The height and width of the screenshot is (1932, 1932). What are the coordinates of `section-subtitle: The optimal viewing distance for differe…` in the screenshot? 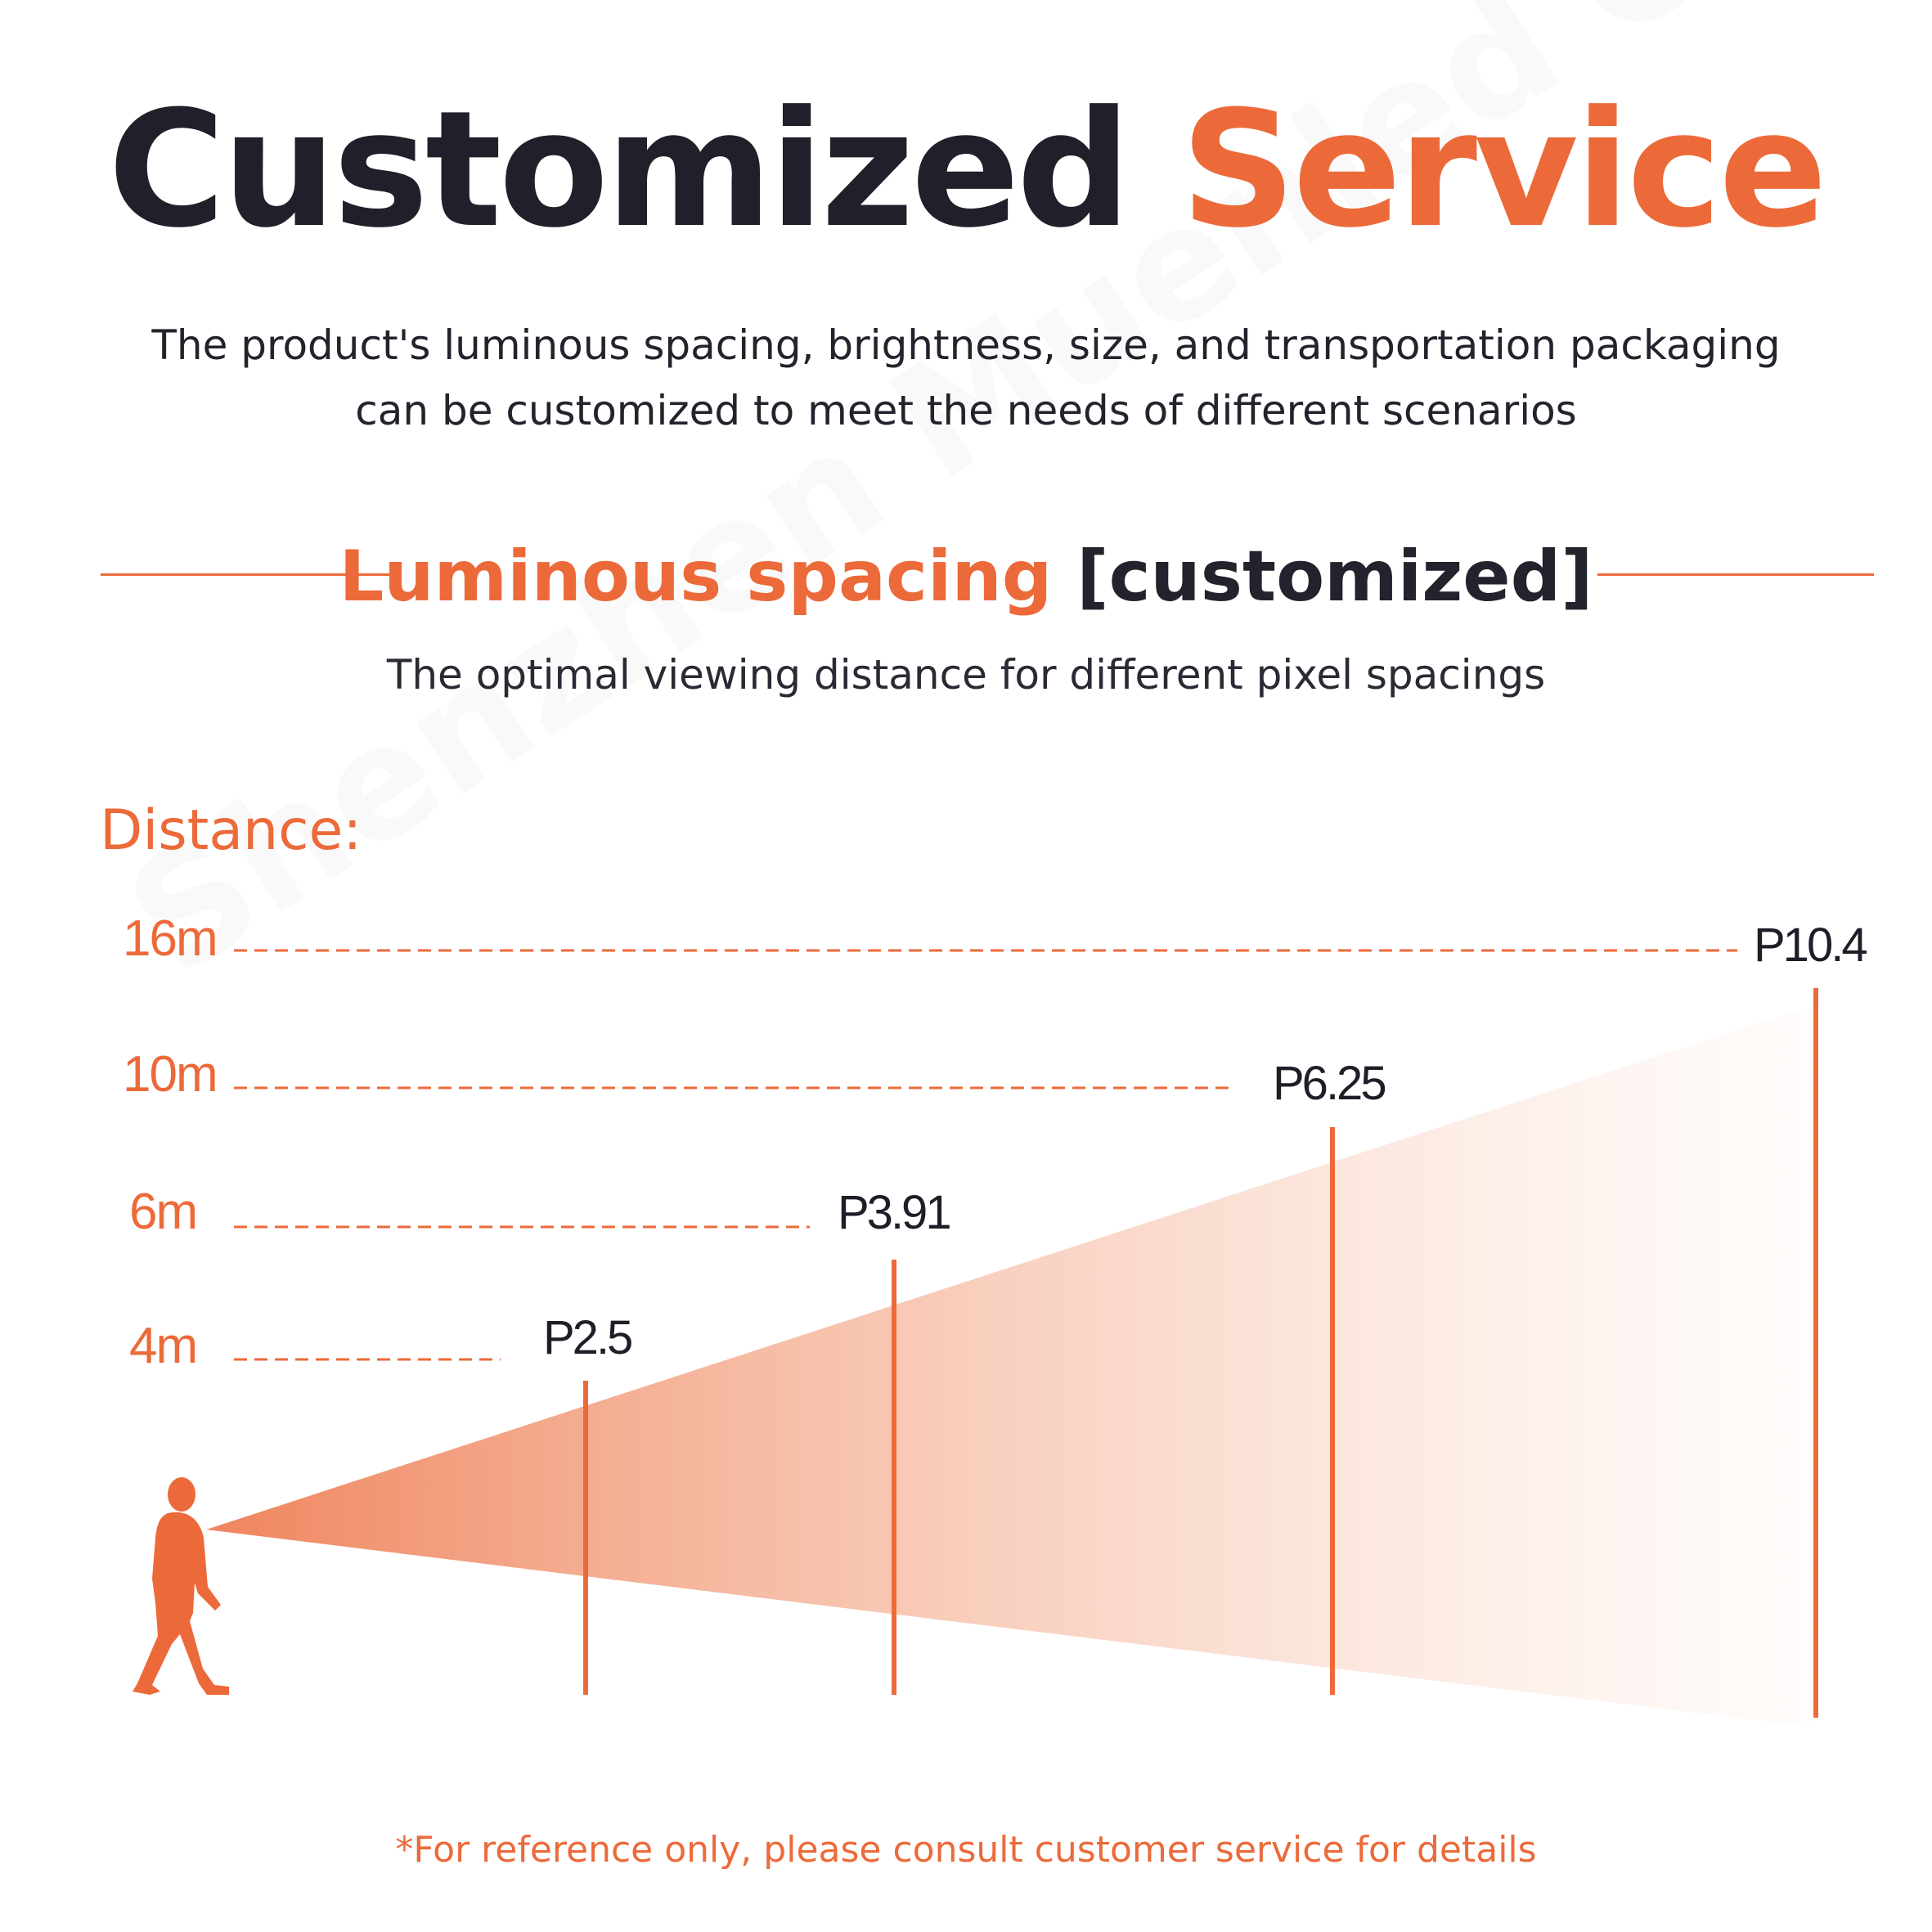 It's located at (966, 675).